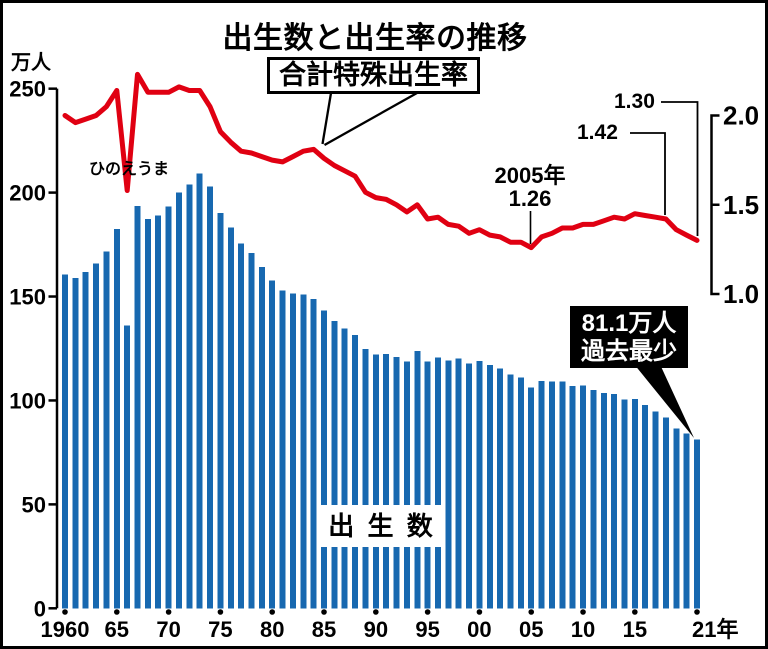 This screenshot has height=649, width=768. I want to click on x-axis-tick-label: 80, so click(272, 629).